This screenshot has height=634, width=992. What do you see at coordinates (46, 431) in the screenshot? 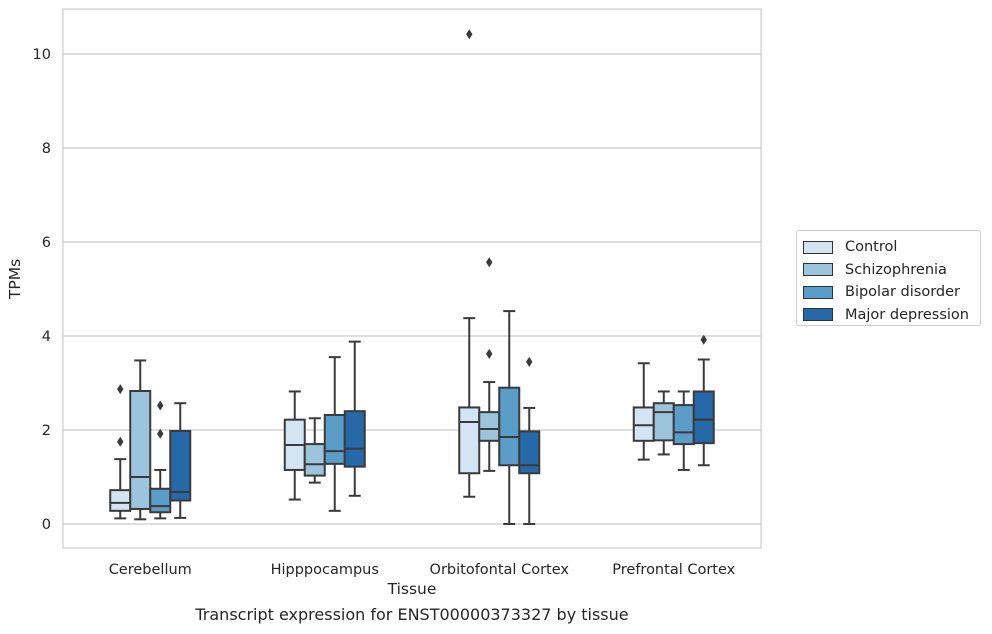
I see `y-tick-label-2: 2` at bounding box center [46, 431].